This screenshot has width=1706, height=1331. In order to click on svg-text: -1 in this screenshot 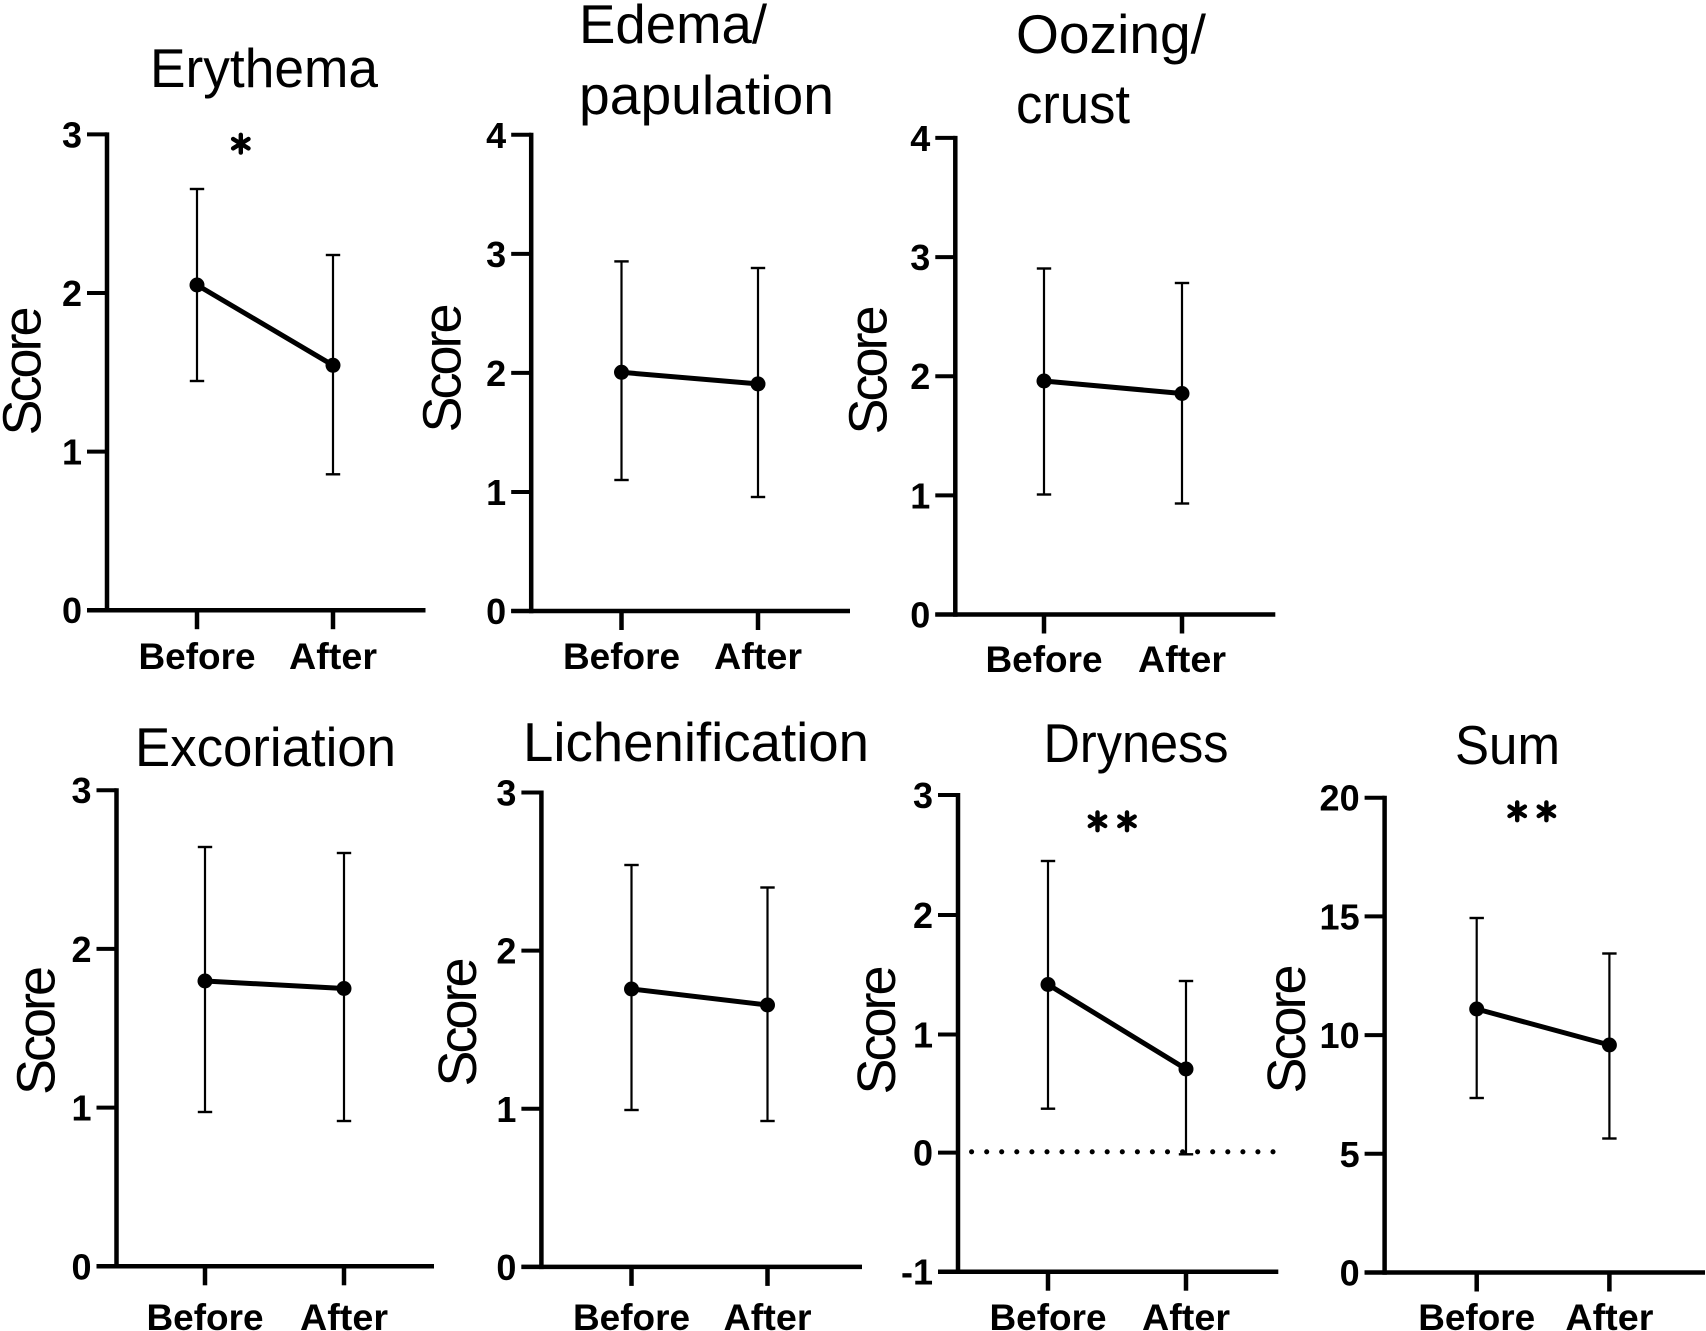, I will do `click(917, 1272)`.